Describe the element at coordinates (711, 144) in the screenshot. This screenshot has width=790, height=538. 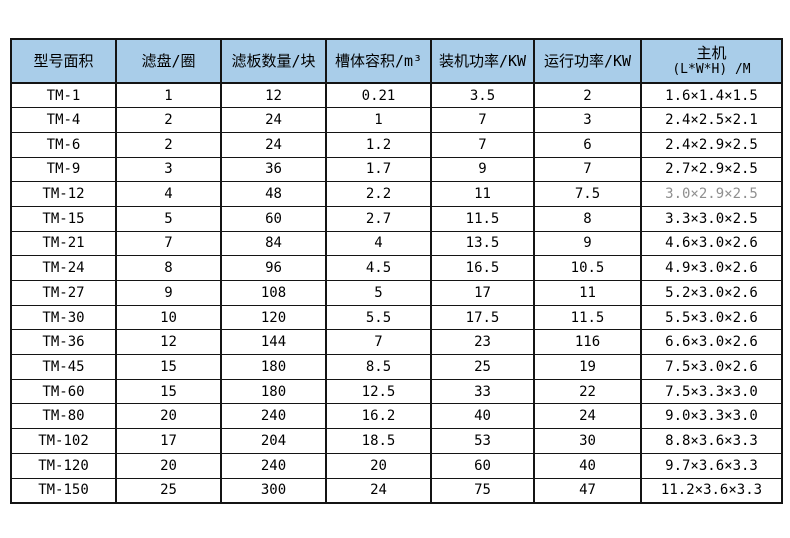
I see `table-cell: 2.4×2.9×2.5` at that location.